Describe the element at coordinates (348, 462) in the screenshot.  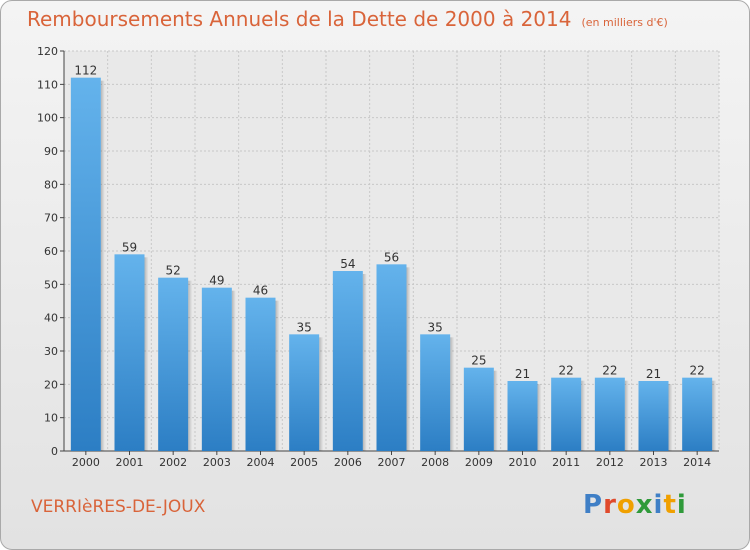
I see `x-tick-label: 2006` at that location.